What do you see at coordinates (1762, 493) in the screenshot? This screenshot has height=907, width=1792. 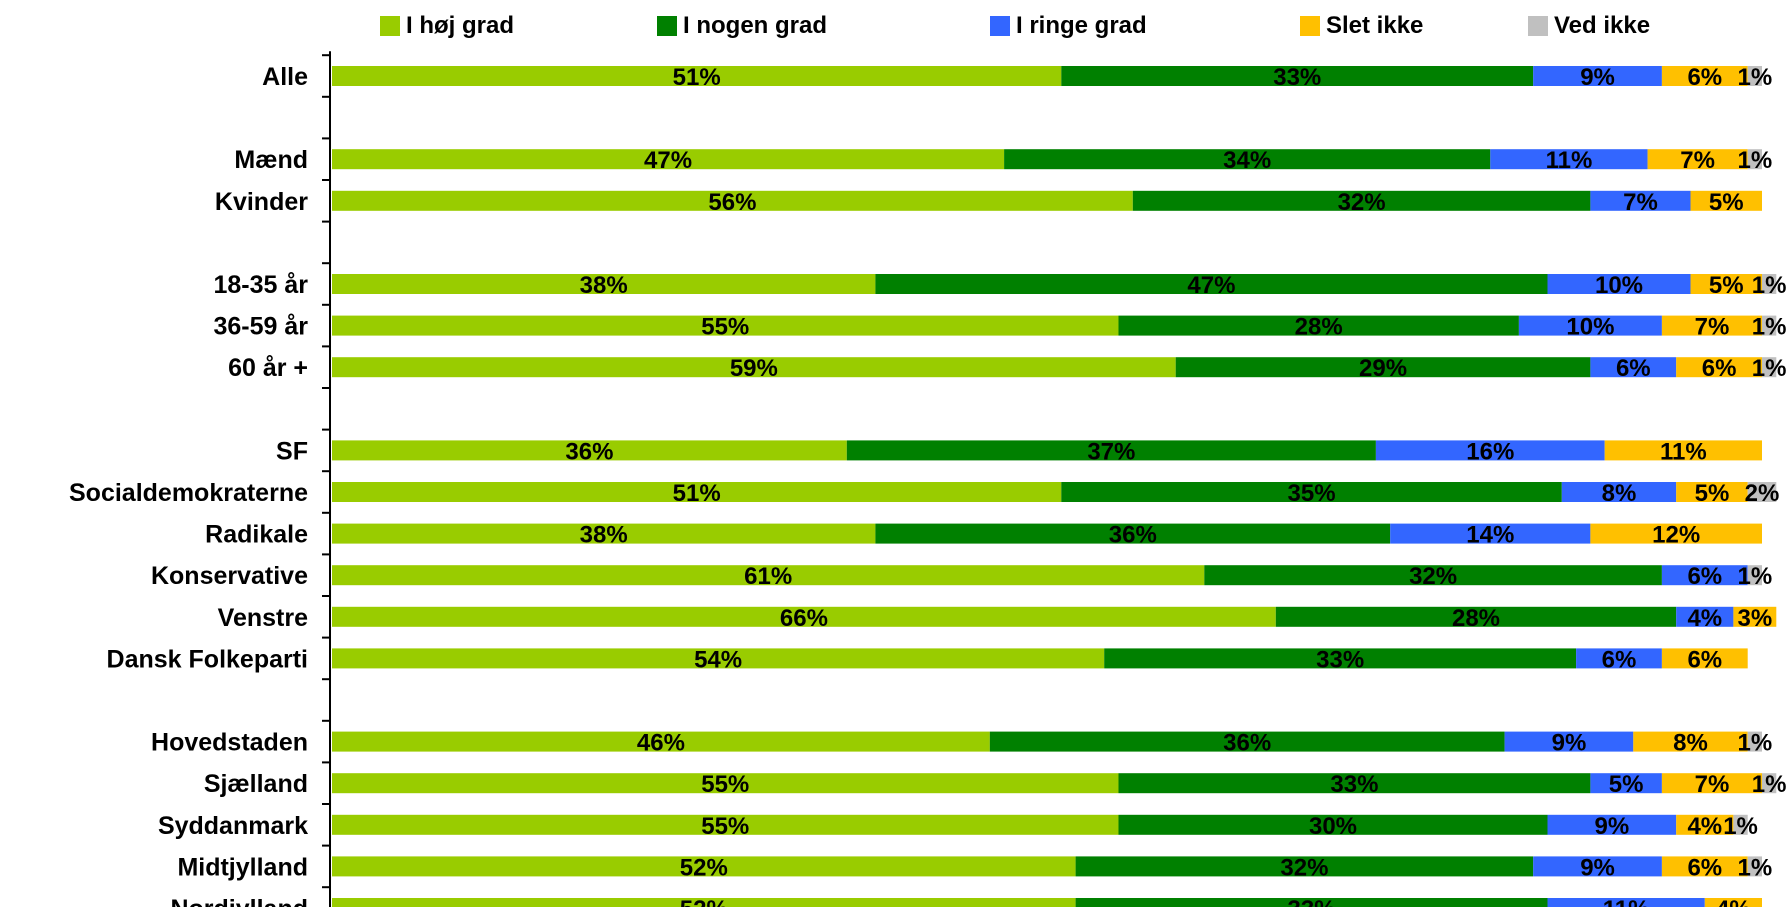 I see `data-label: 2%` at bounding box center [1762, 493].